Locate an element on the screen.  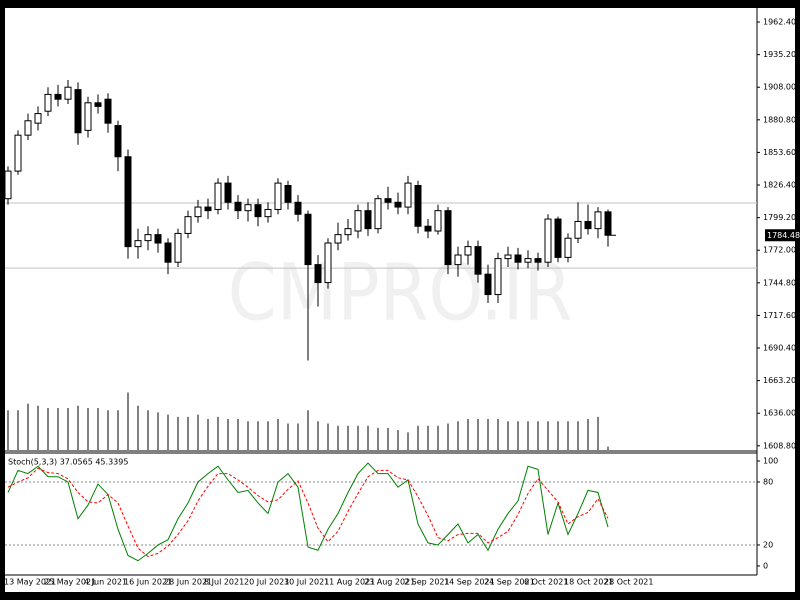
x-tick-label: 2 Sep 2021 is located at coordinates (427, 582).